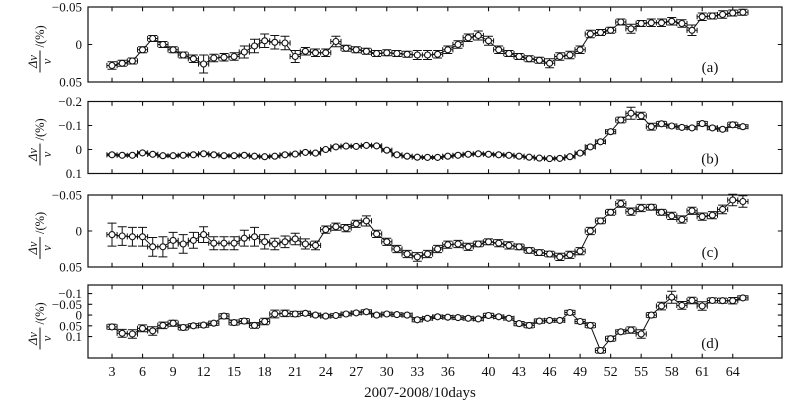 Image resolution: width=798 pixels, height=403 pixels. Describe the element at coordinates (67, 195) in the screenshot. I see `y-tick-label: −0.05` at that location.